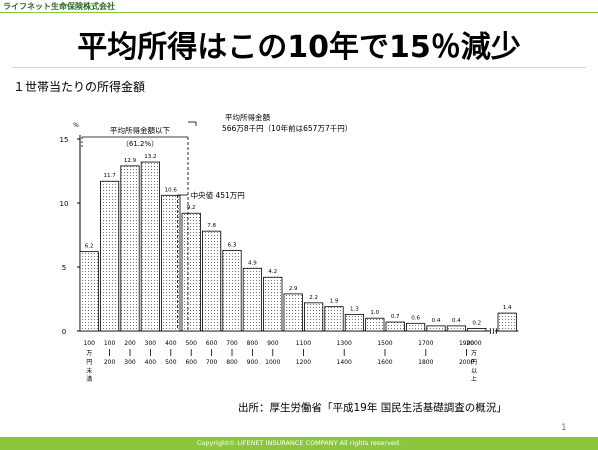  What do you see at coordinates (191, 362) in the screenshot?
I see `x-tick-label-bottom: 600` at bounding box center [191, 362].